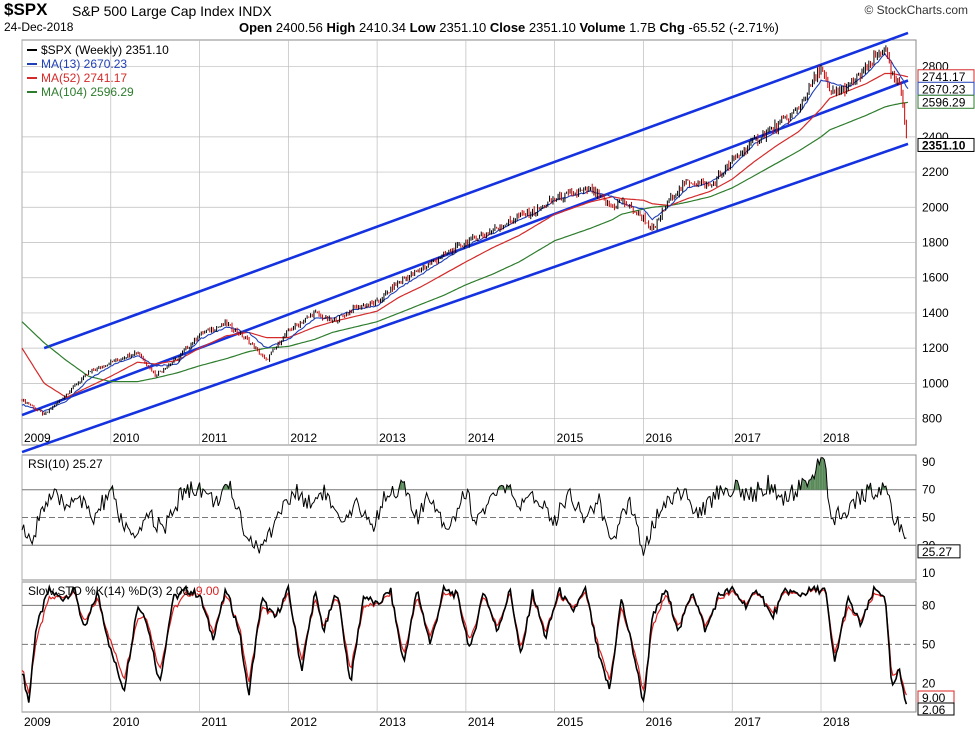 The width and height of the screenshot is (975, 738). I want to click on price-year-label: 2012, so click(303, 438).